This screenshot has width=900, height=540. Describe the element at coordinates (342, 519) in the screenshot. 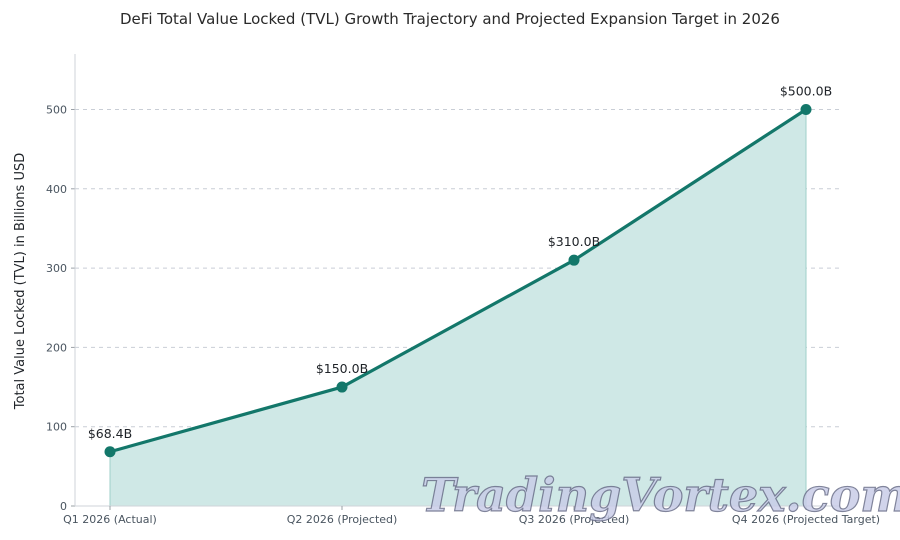

I see `x-tick-label-1: Q2 2026 (Projected)` at that location.